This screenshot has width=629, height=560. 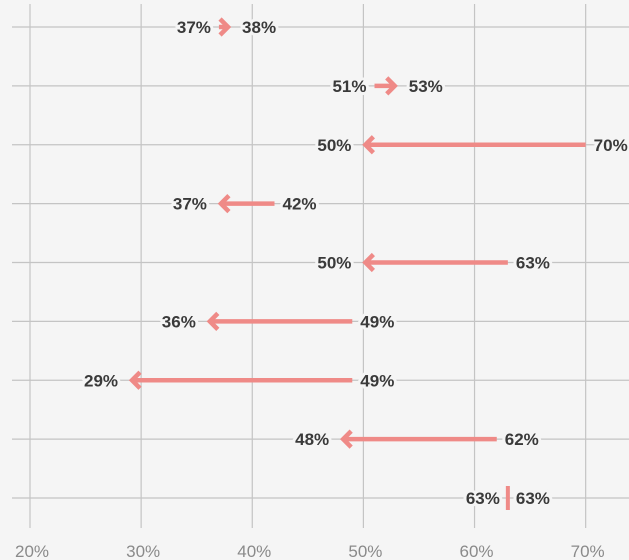 What do you see at coordinates (143, 551) in the screenshot?
I see `x-tick-label: 30%` at bounding box center [143, 551].